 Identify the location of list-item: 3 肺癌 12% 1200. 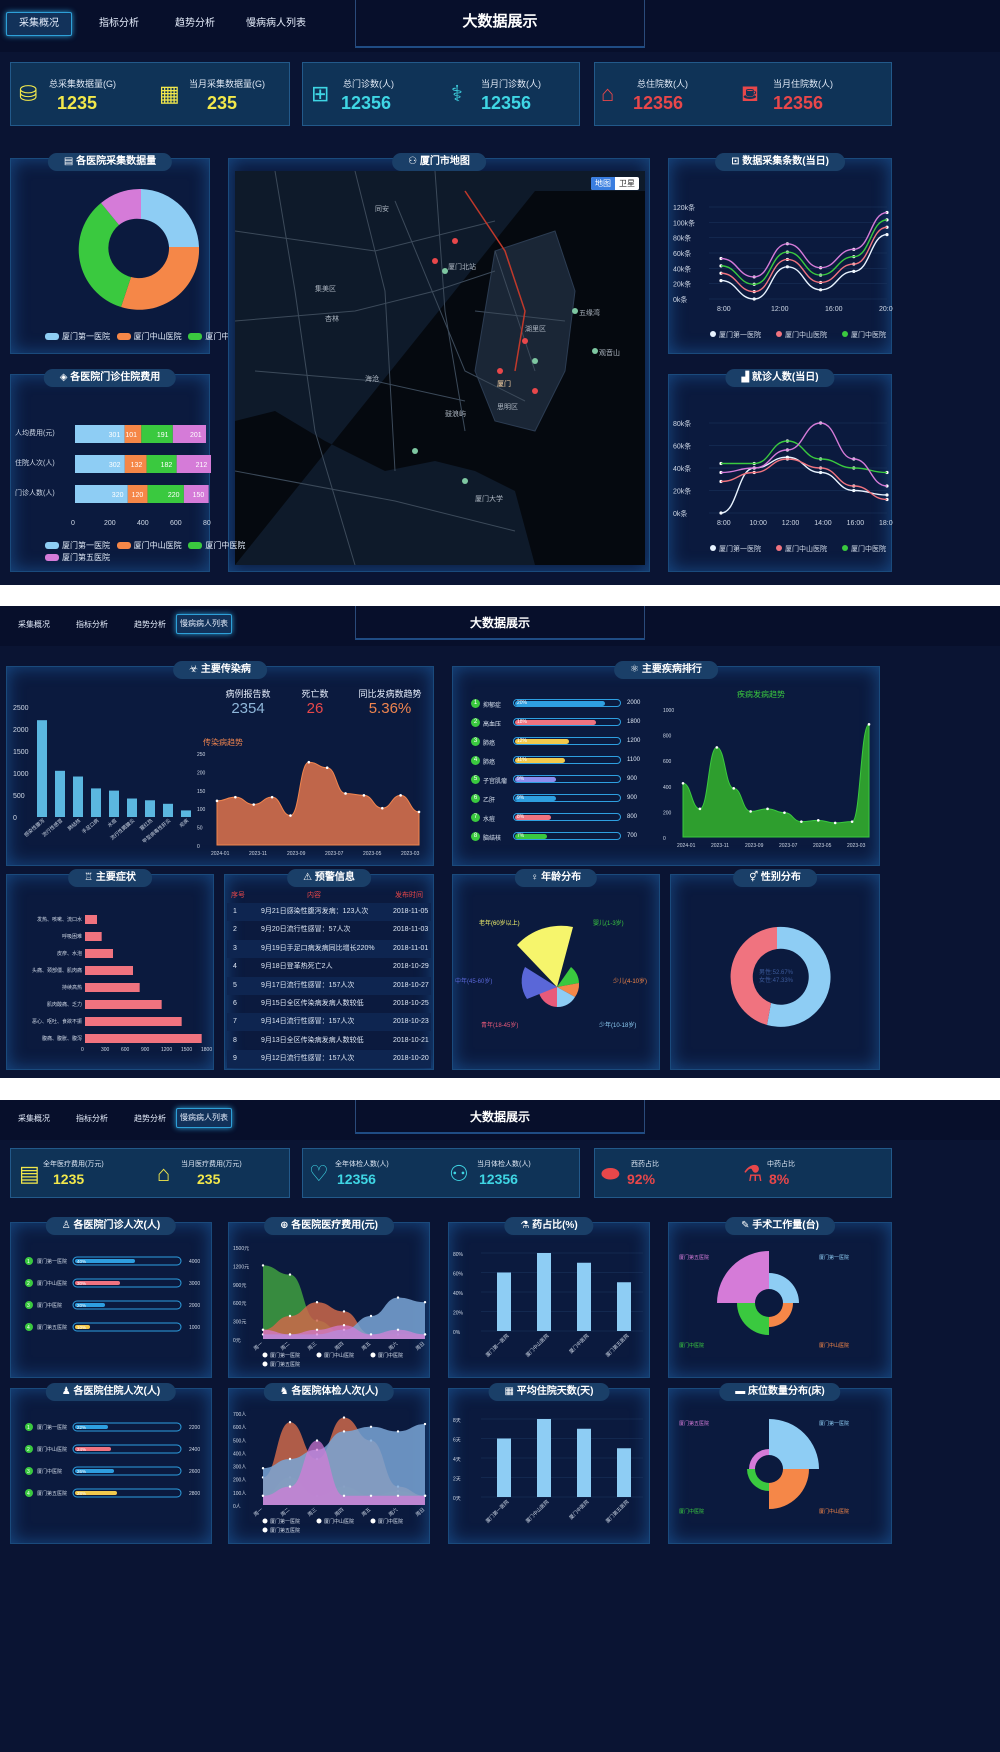
(561, 742).